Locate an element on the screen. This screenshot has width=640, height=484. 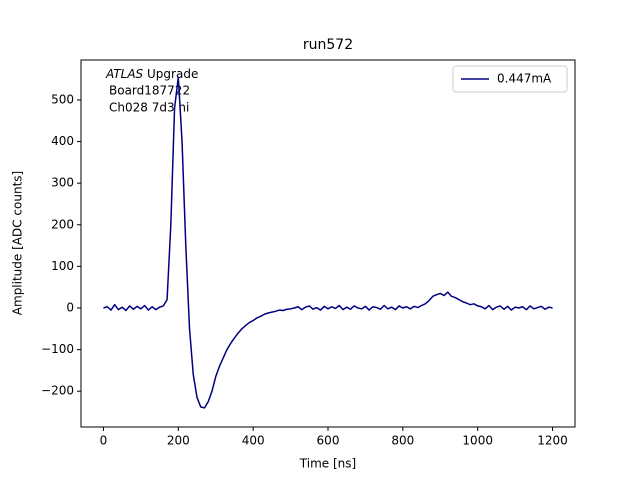
x-tick-label: 200 is located at coordinates (178, 441).